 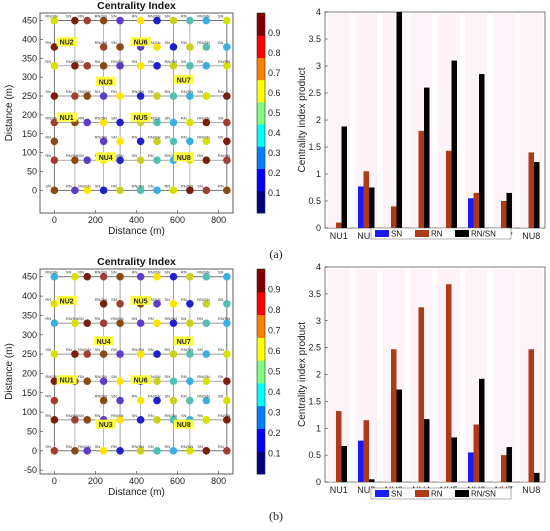 What do you see at coordinates (339, 236) in the screenshot?
I see `x-category-label: NU1` at bounding box center [339, 236].